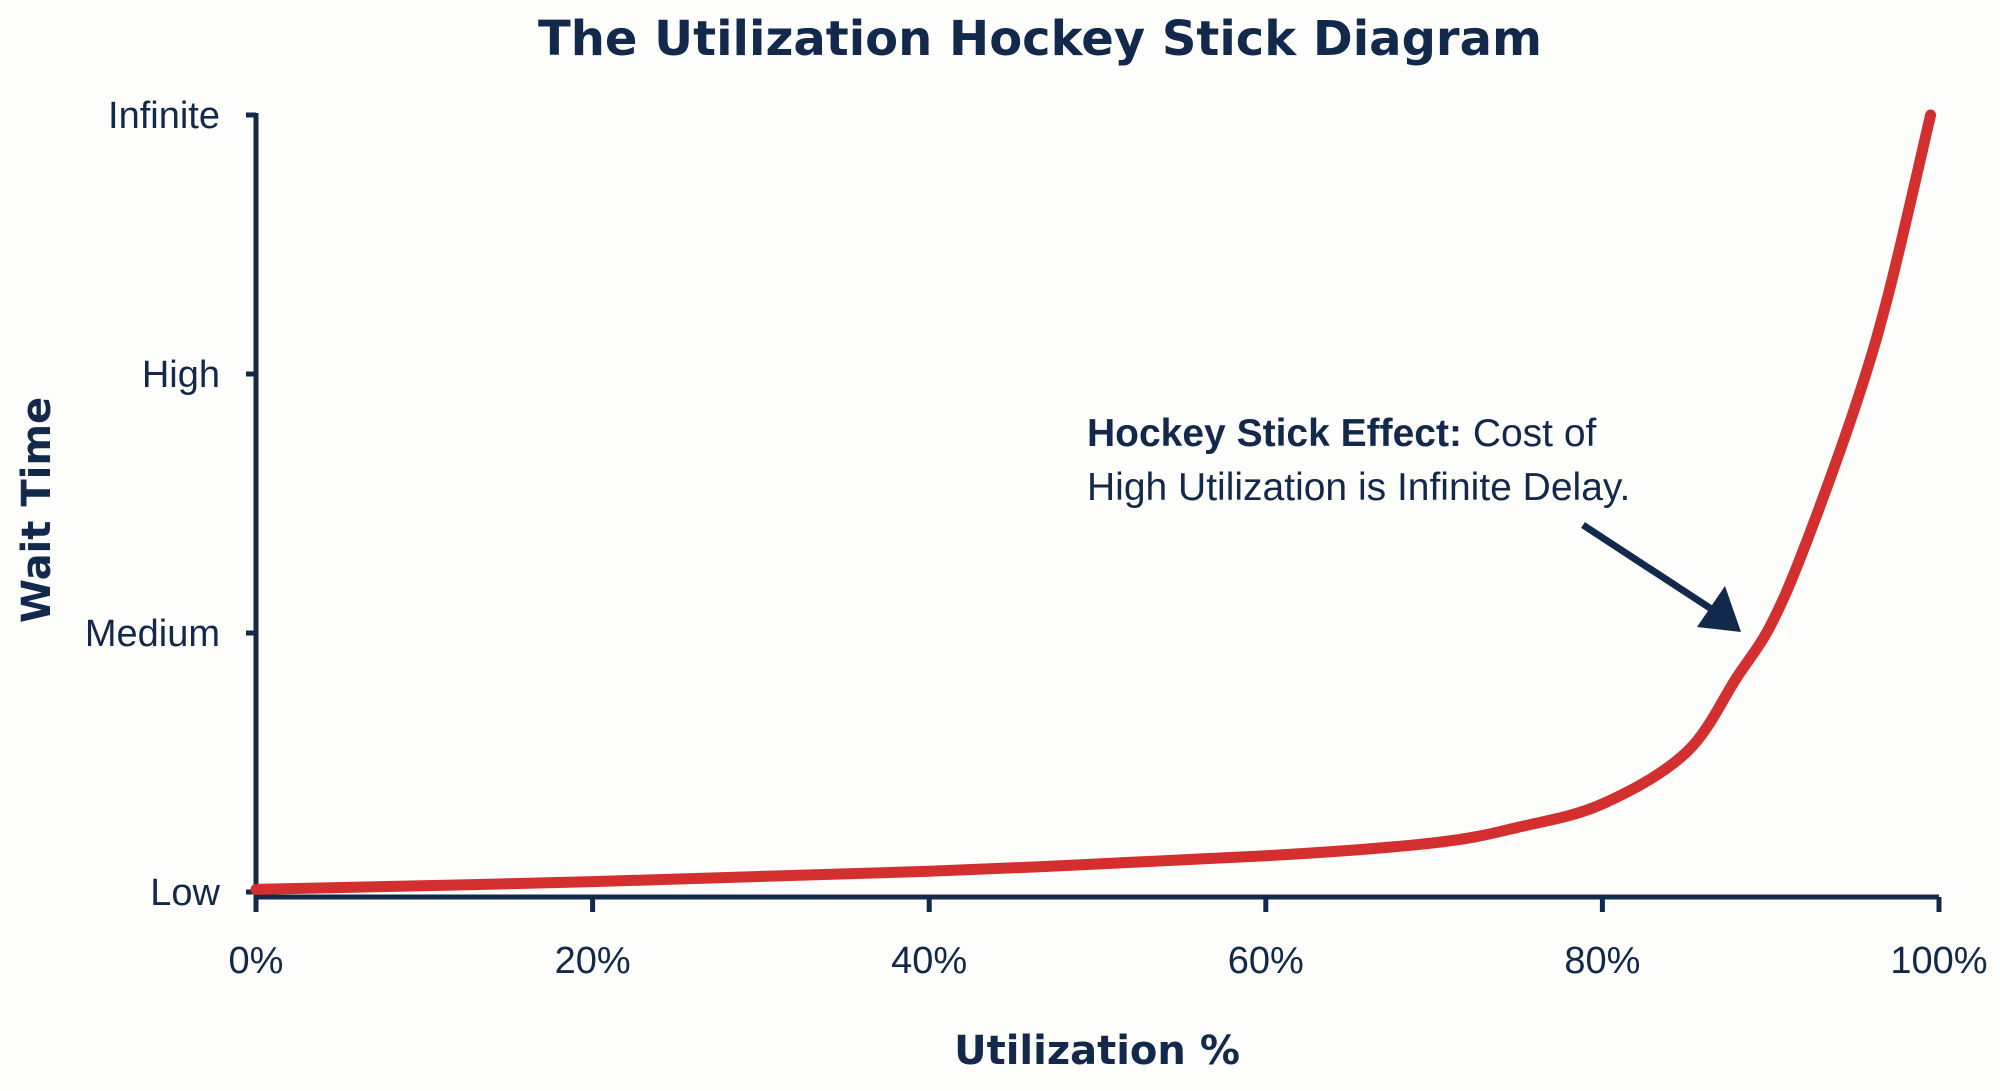 This screenshot has height=1091, width=2000. I want to click on x-tick-label: 40%, so click(929, 961).